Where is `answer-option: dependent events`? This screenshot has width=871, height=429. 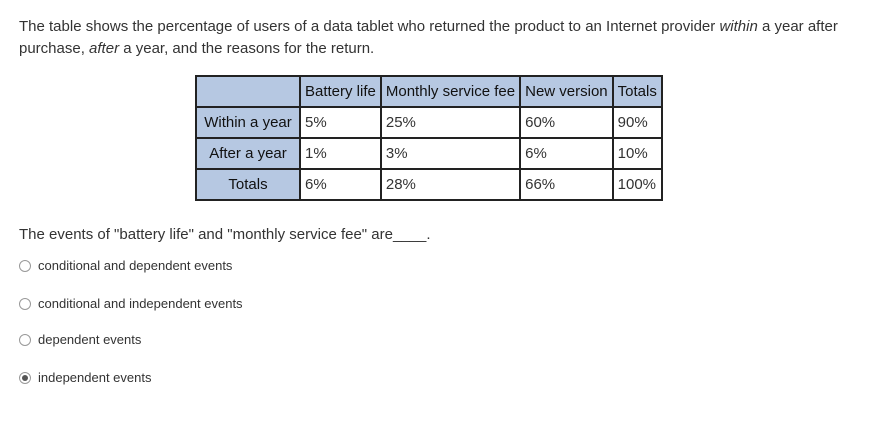 answer-option: dependent events is located at coordinates (80, 339).